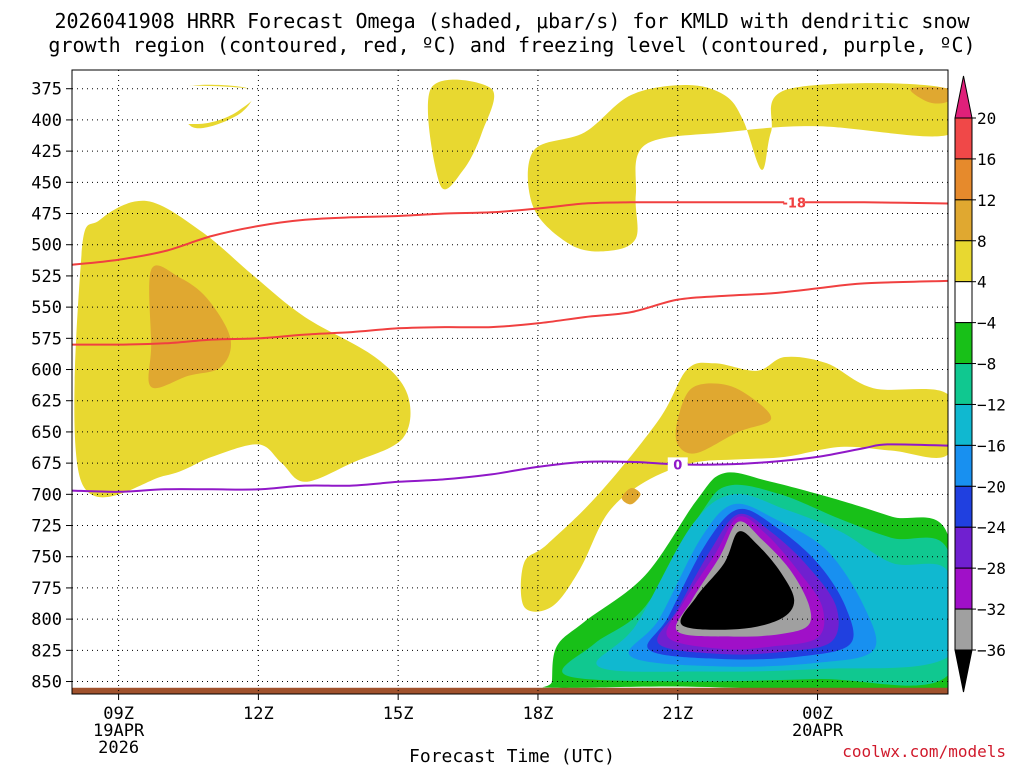 This screenshot has height=768, width=1024. I want to click on x-tick-label-09Z: 09Z, so click(118, 714).